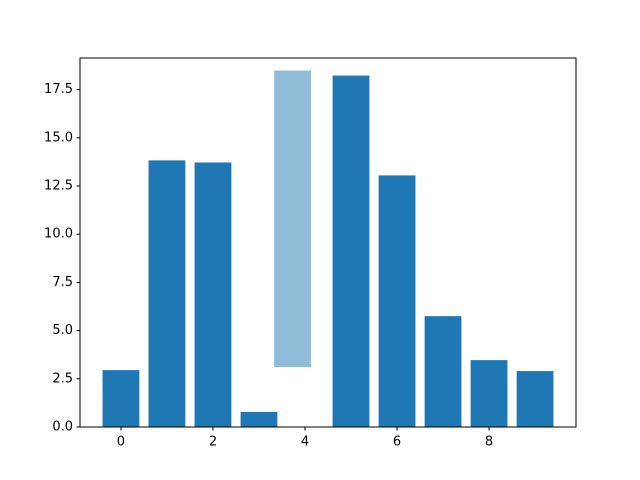  What do you see at coordinates (305, 442) in the screenshot?
I see `x-tick-label: 4` at bounding box center [305, 442].